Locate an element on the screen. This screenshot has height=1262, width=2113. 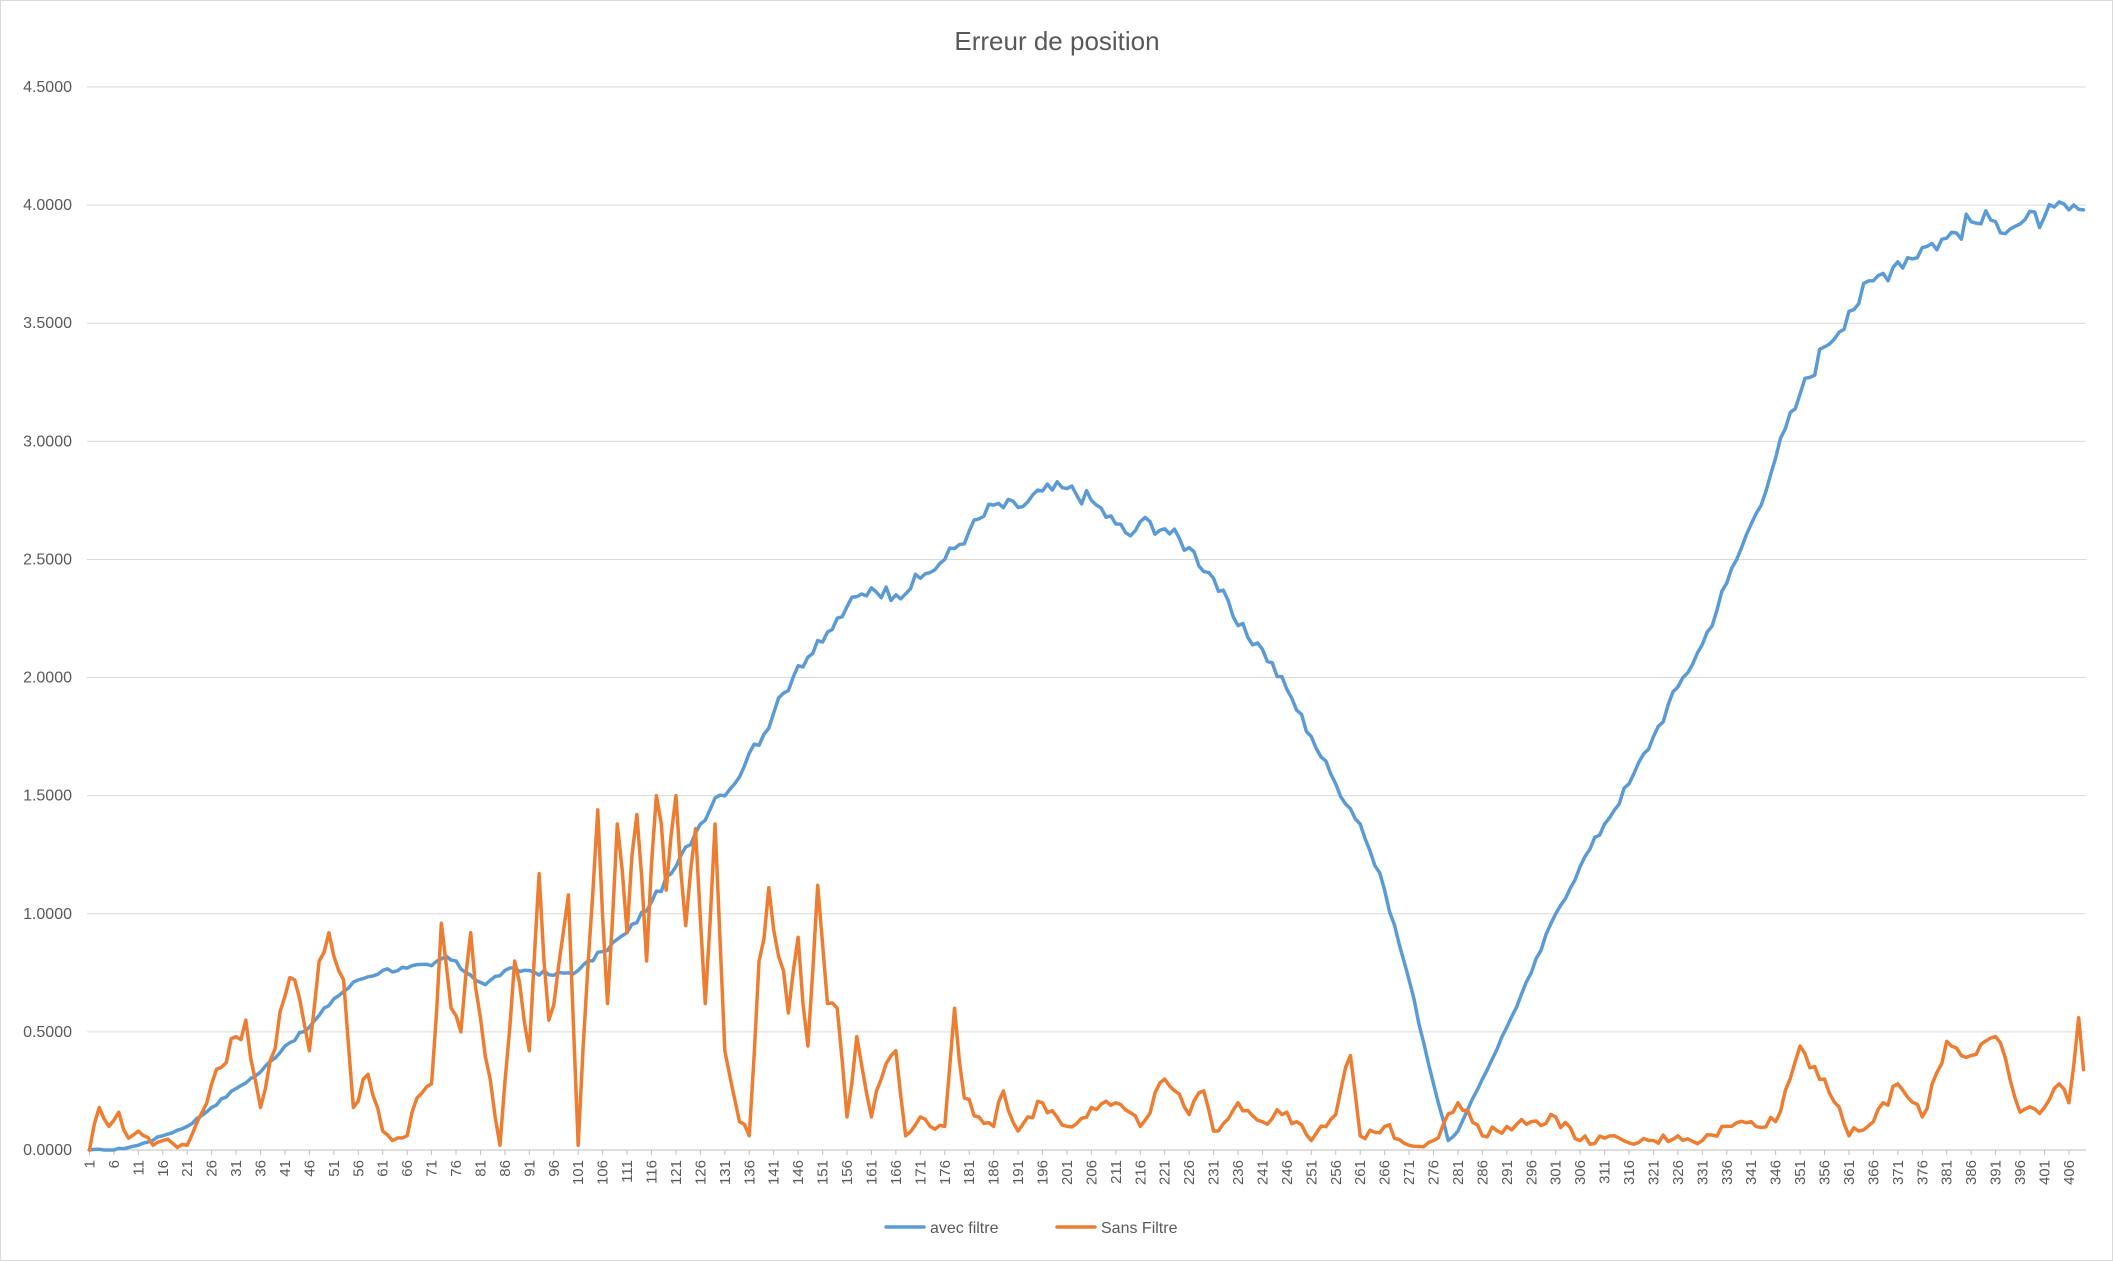
x-tick-label: 236 is located at coordinates (1238, 1172).